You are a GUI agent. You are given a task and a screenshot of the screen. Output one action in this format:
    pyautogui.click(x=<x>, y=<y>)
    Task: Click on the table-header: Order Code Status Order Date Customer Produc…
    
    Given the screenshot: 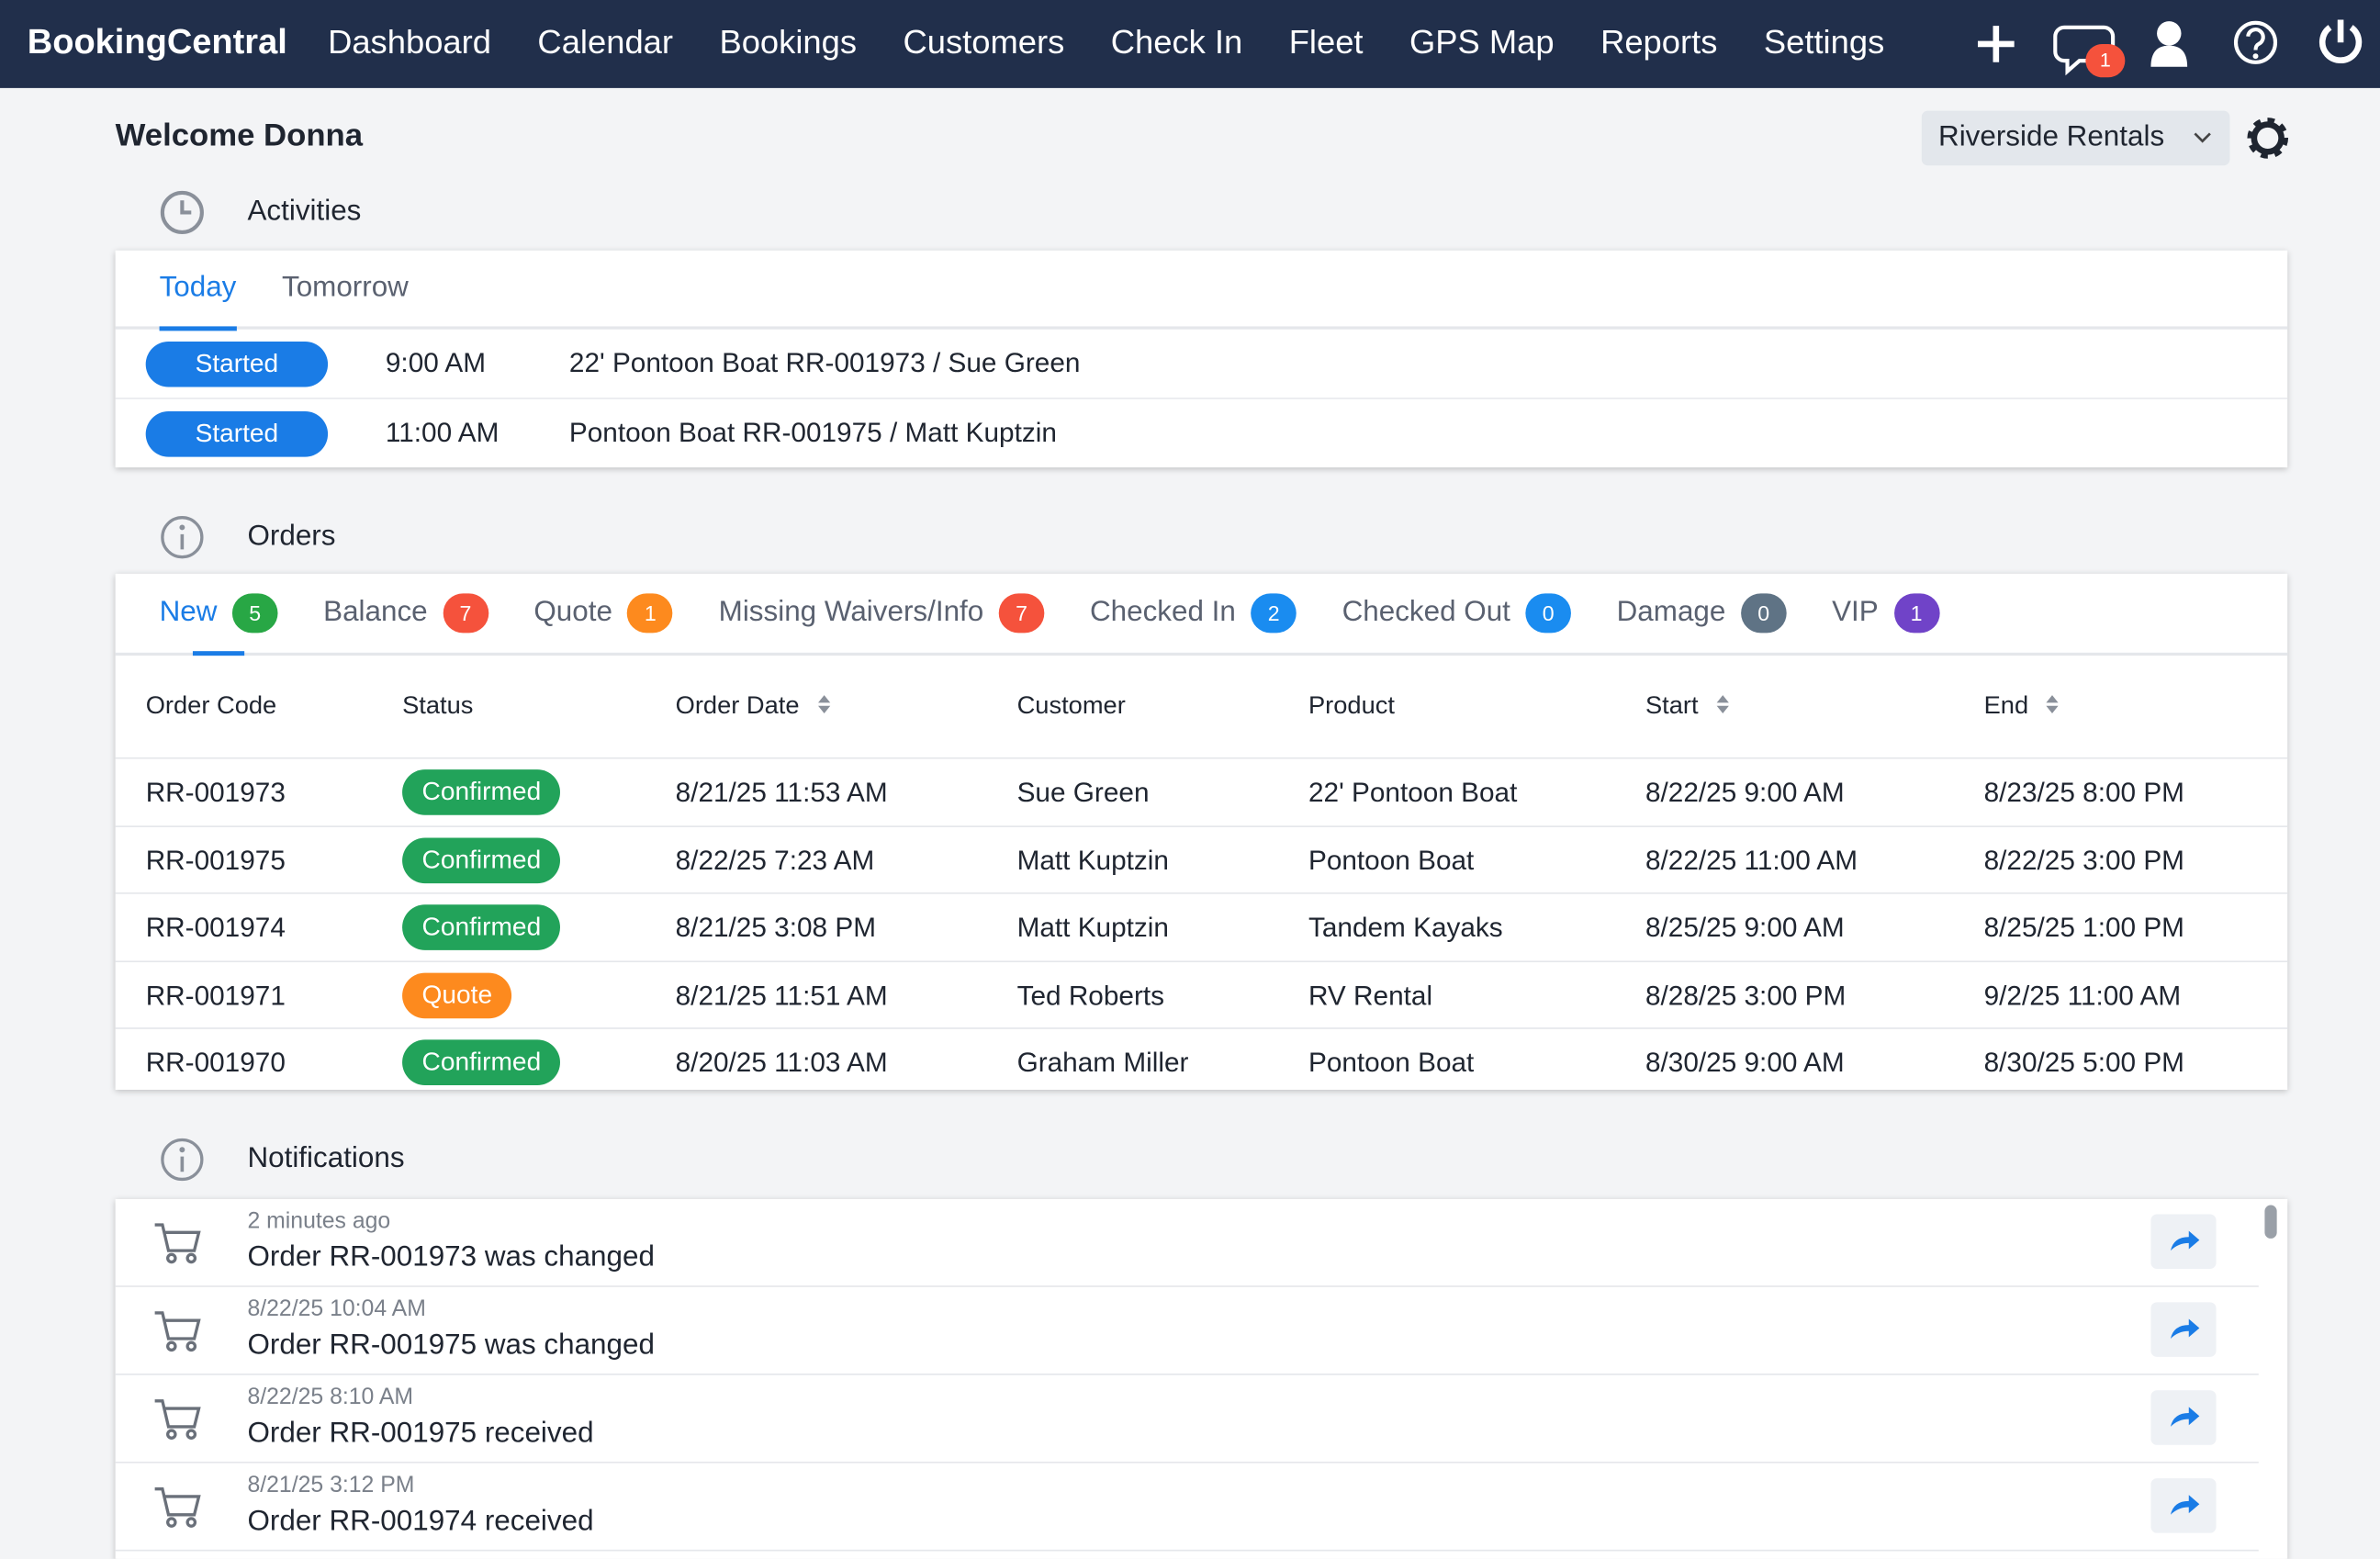 What is the action you would take?
    pyautogui.click(x=1201, y=707)
    